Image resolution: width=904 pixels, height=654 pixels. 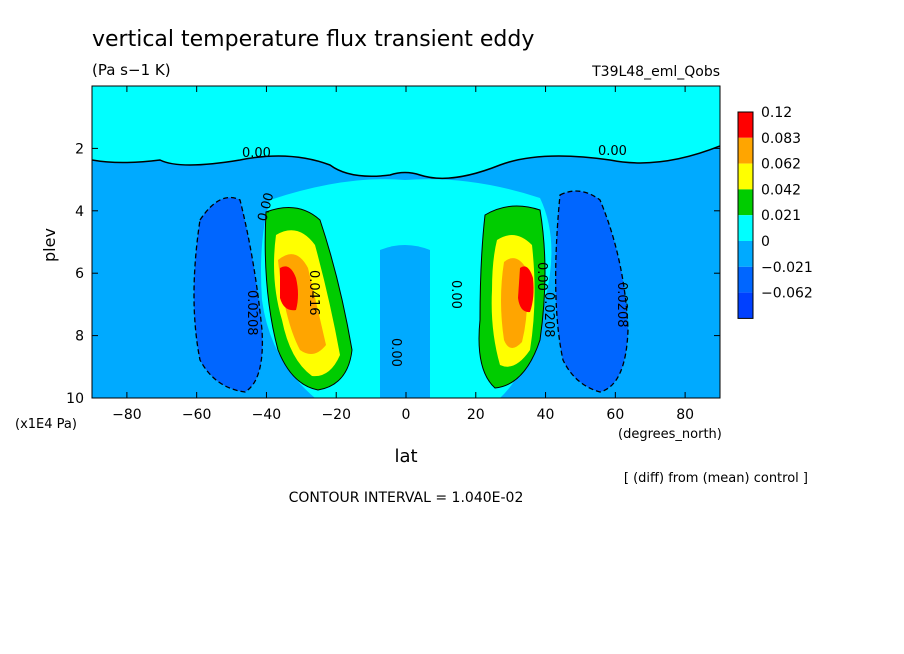 I want to click on colorbar-level-label: 0, so click(x=765, y=242).